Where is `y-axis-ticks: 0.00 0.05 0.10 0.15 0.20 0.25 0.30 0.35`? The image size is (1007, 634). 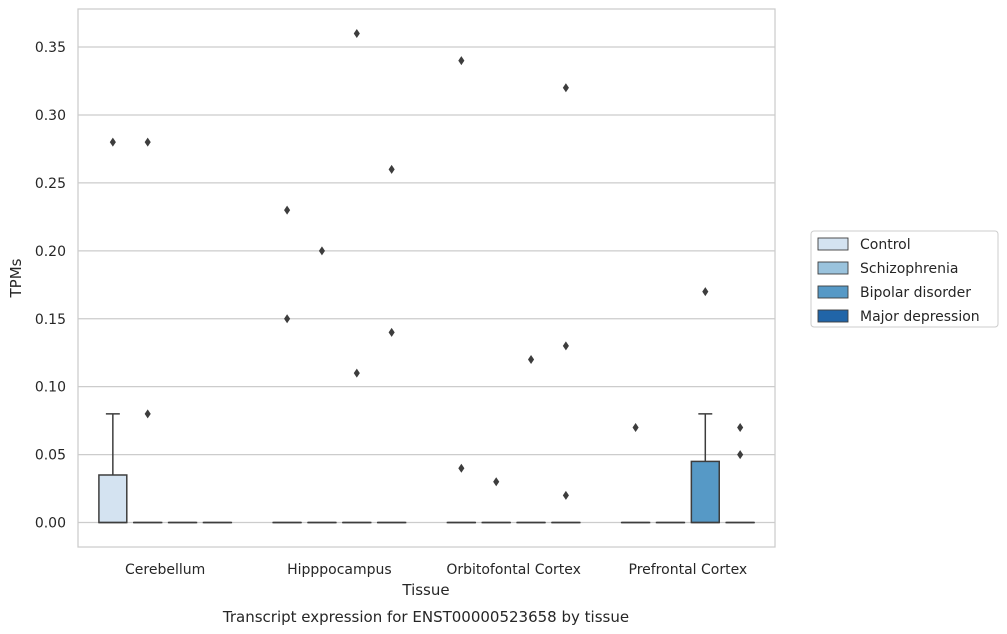 y-axis-ticks: 0.00 0.05 0.10 0.15 0.20 0.25 0.30 0.35 is located at coordinates (50, 286).